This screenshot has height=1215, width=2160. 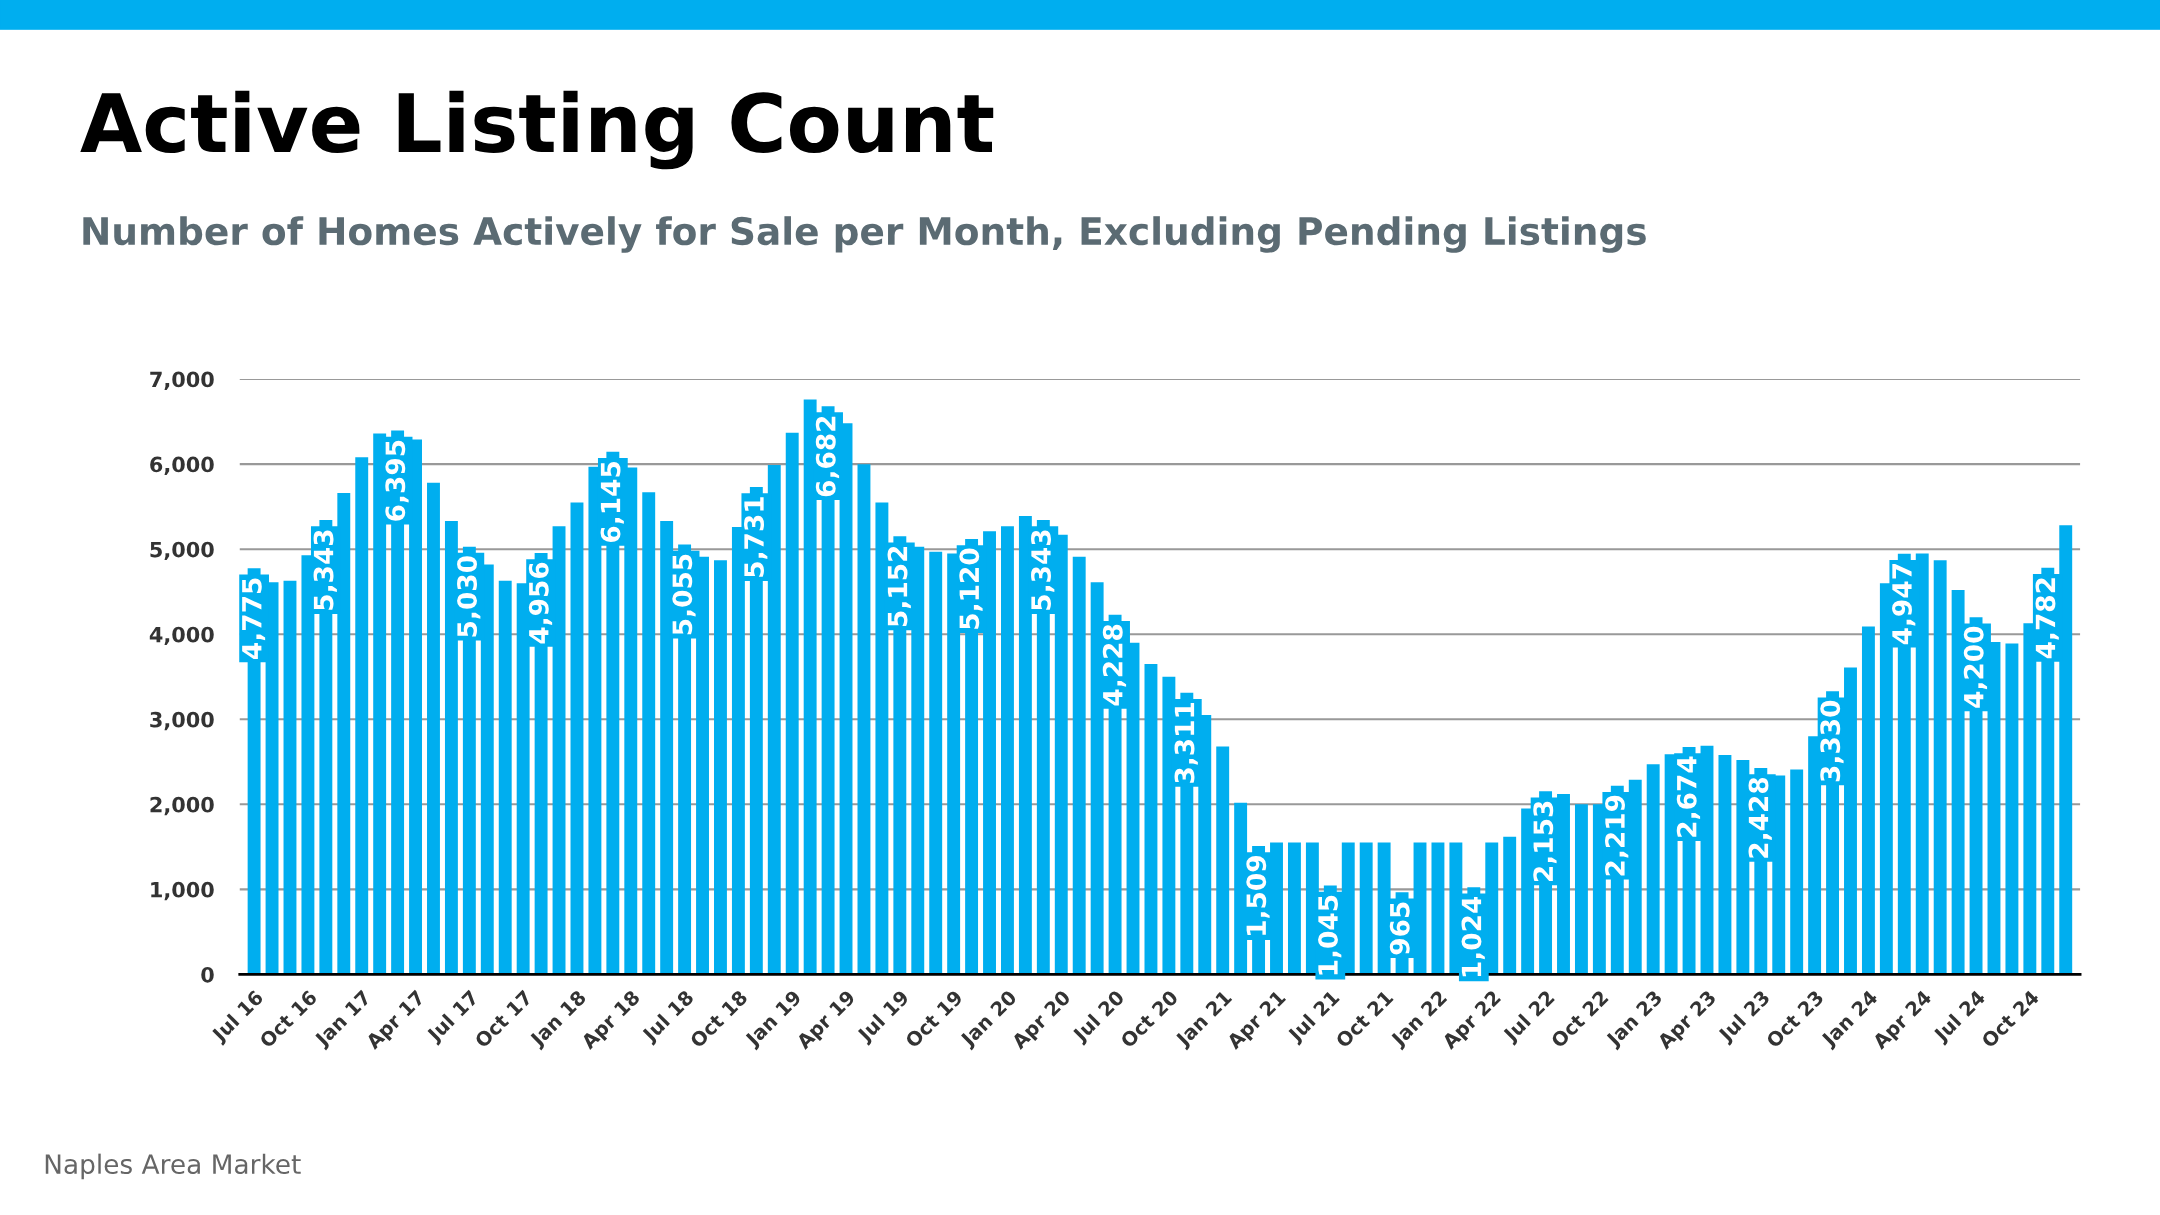 I want to click on data-label: 4,782, so click(x=2047, y=618).